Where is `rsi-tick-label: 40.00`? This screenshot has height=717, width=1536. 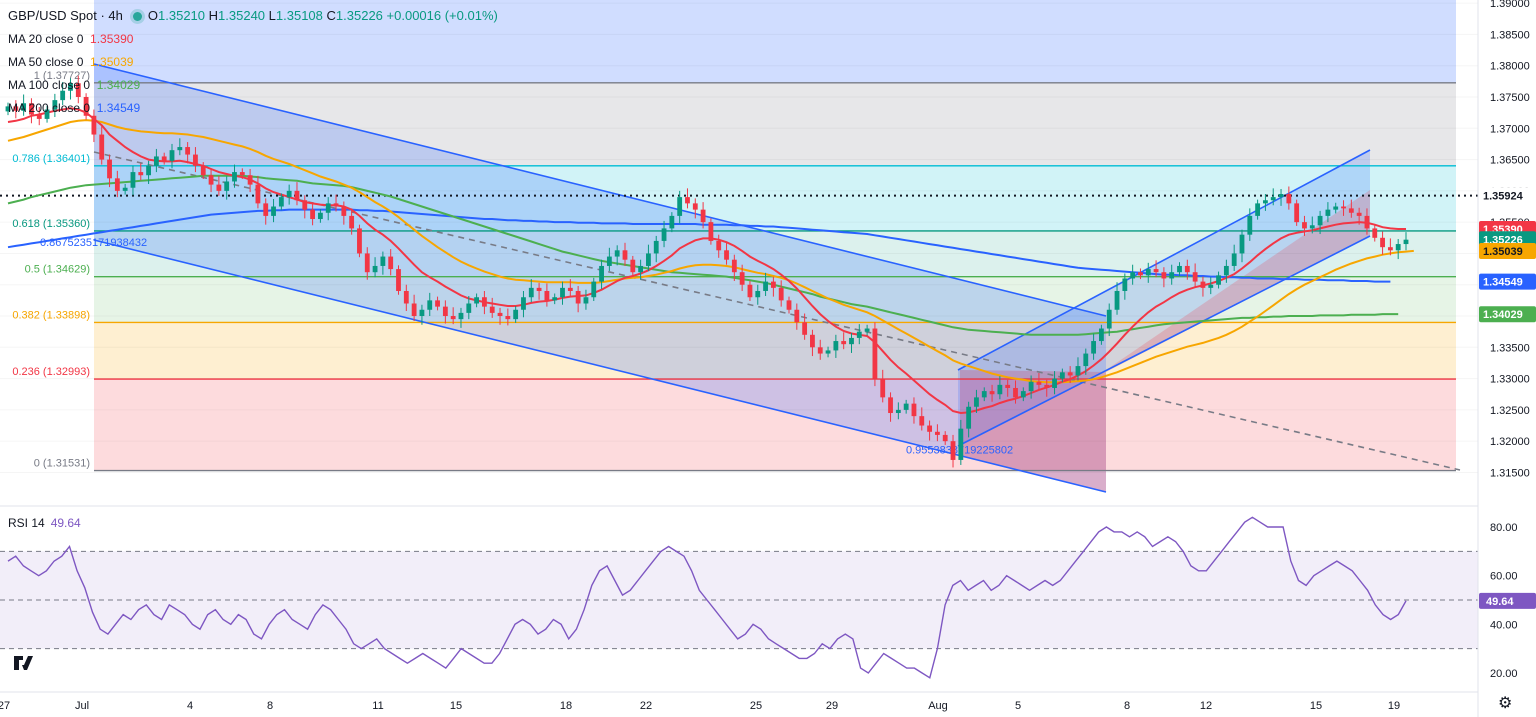
rsi-tick-label: 40.00 is located at coordinates (1504, 625).